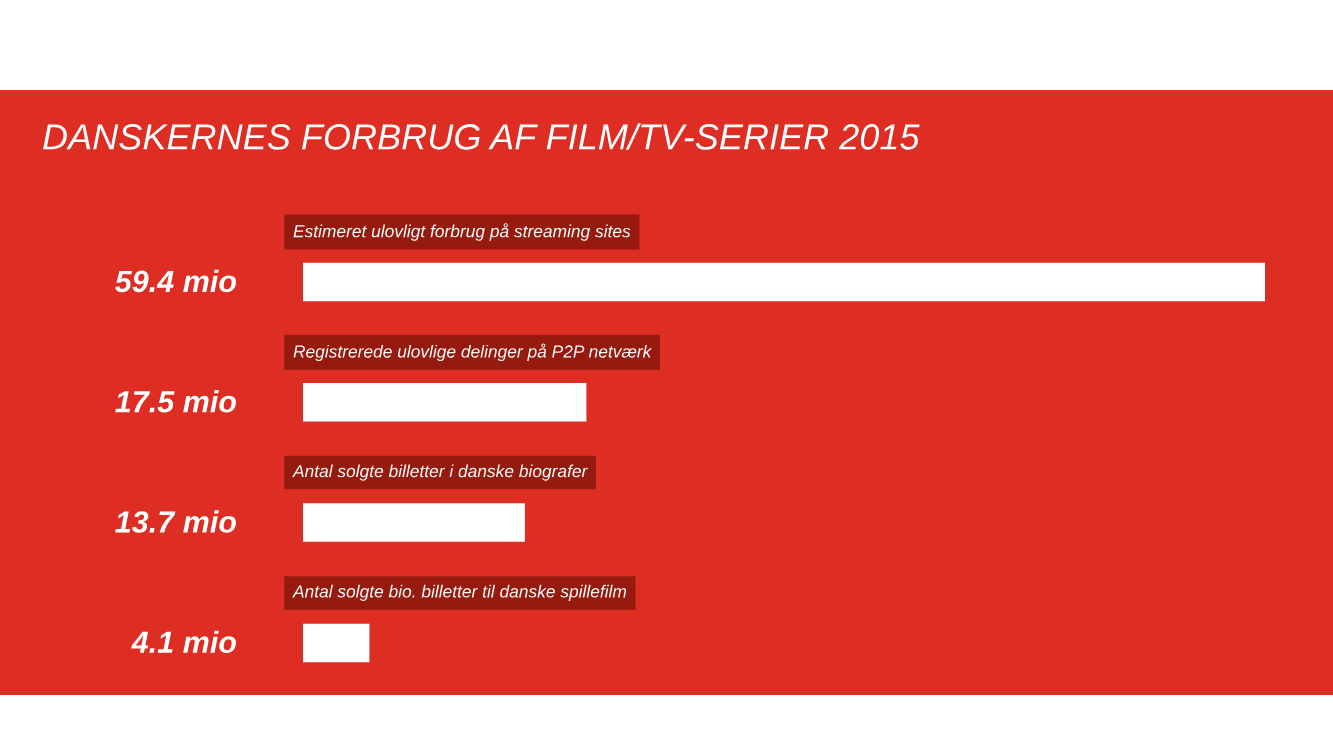 Image resolution: width=1333 pixels, height=750 pixels. What do you see at coordinates (473, 352) in the screenshot?
I see `y-tick-label: Registrerede ulovlige delinger på P2P netværk` at bounding box center [473, 352].